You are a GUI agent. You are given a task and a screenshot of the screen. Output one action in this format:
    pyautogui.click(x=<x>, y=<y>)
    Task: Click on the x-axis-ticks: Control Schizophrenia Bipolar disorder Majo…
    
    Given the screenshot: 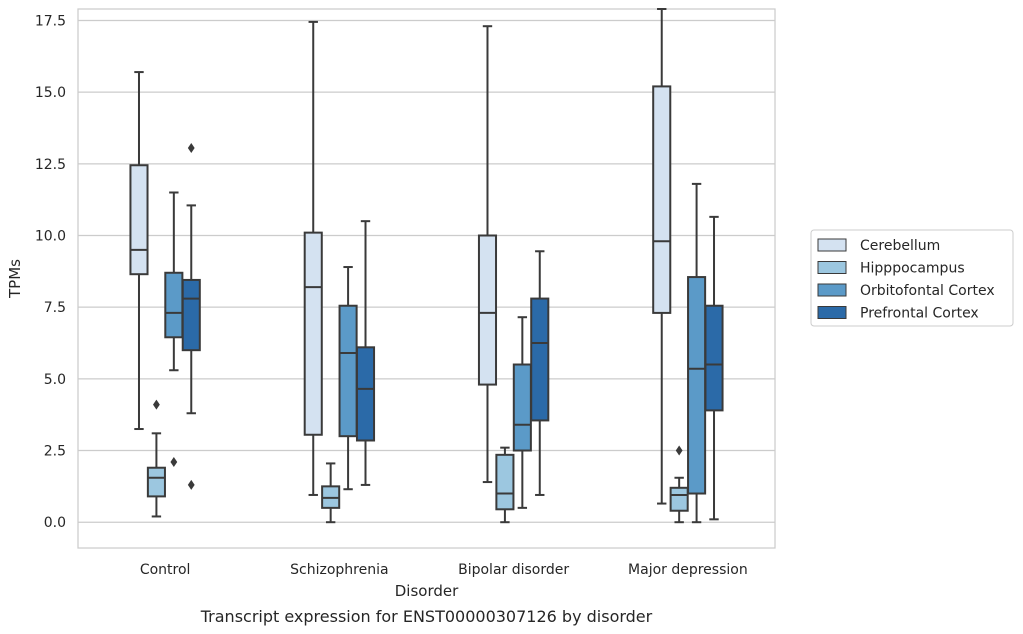 What is the action you would take?
    pyautogui.click(x=444, y=570)
    